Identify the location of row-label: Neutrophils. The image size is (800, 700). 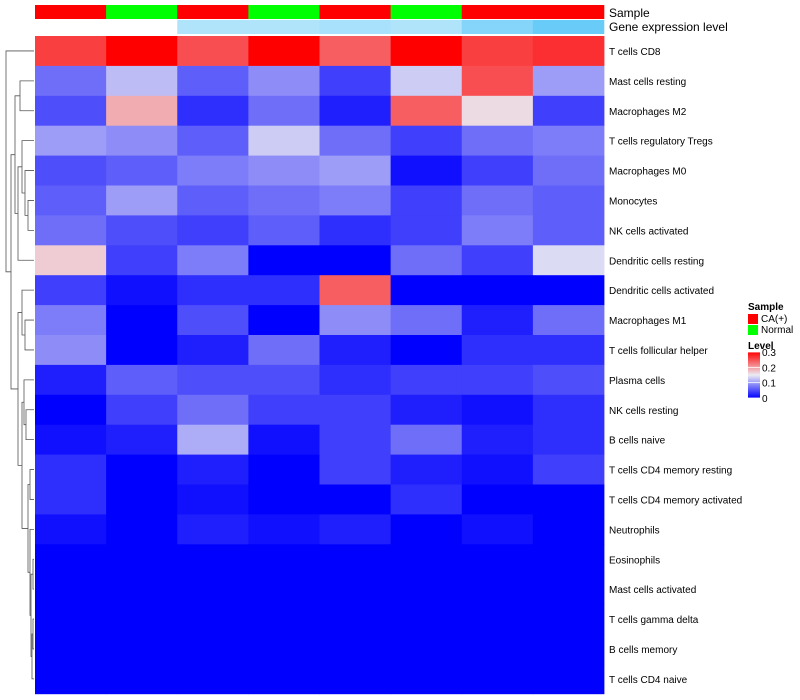
(634, 530).